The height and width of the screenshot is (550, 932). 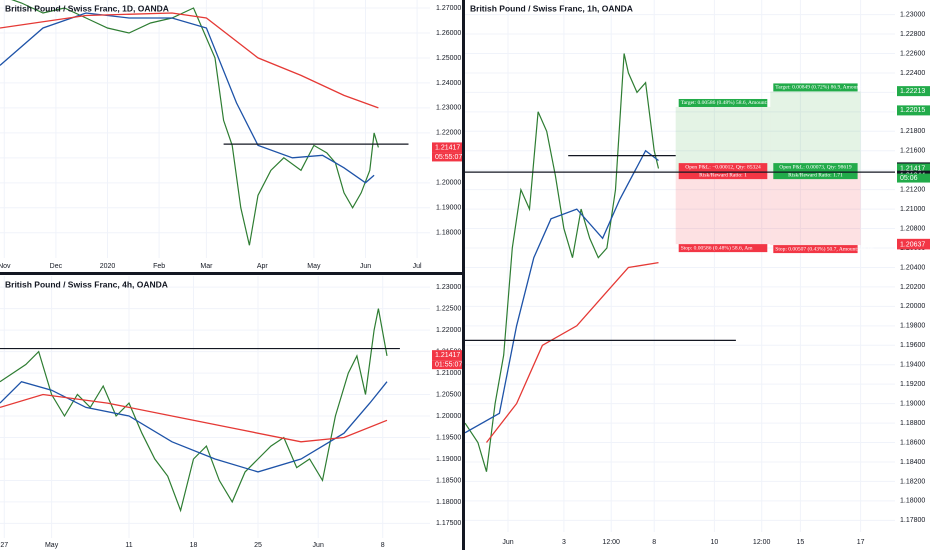 I want to click on stop-label: Stop: 0.00586 (0.48%) 58.6, Am, so click(x=717, y=247).